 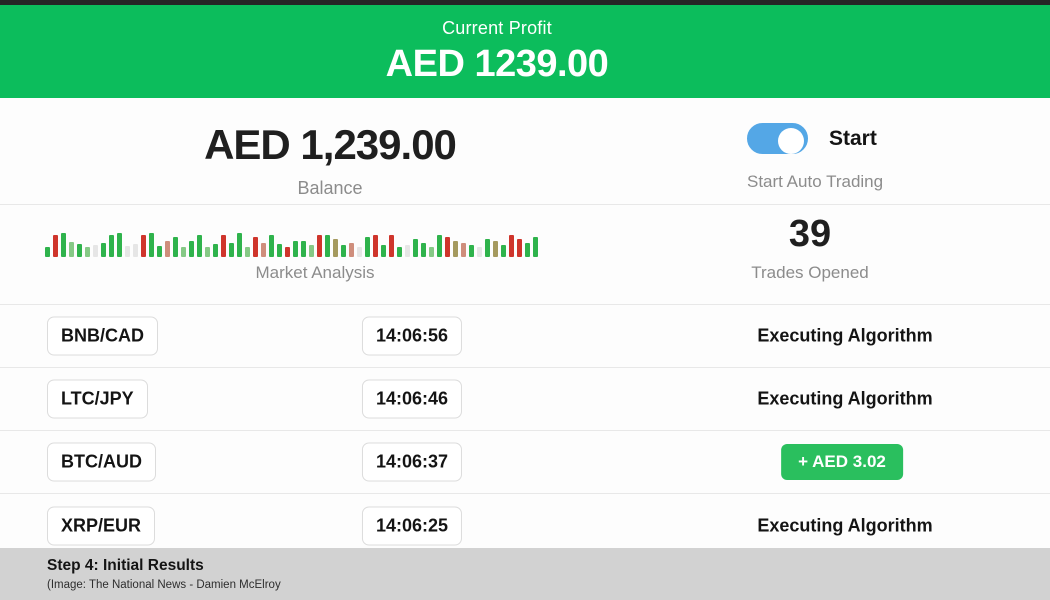 What do you see at coordinates (102, 336) in the screenshot?
I see `pair-box: BNB/CAD` at bounding box center [102, 336].